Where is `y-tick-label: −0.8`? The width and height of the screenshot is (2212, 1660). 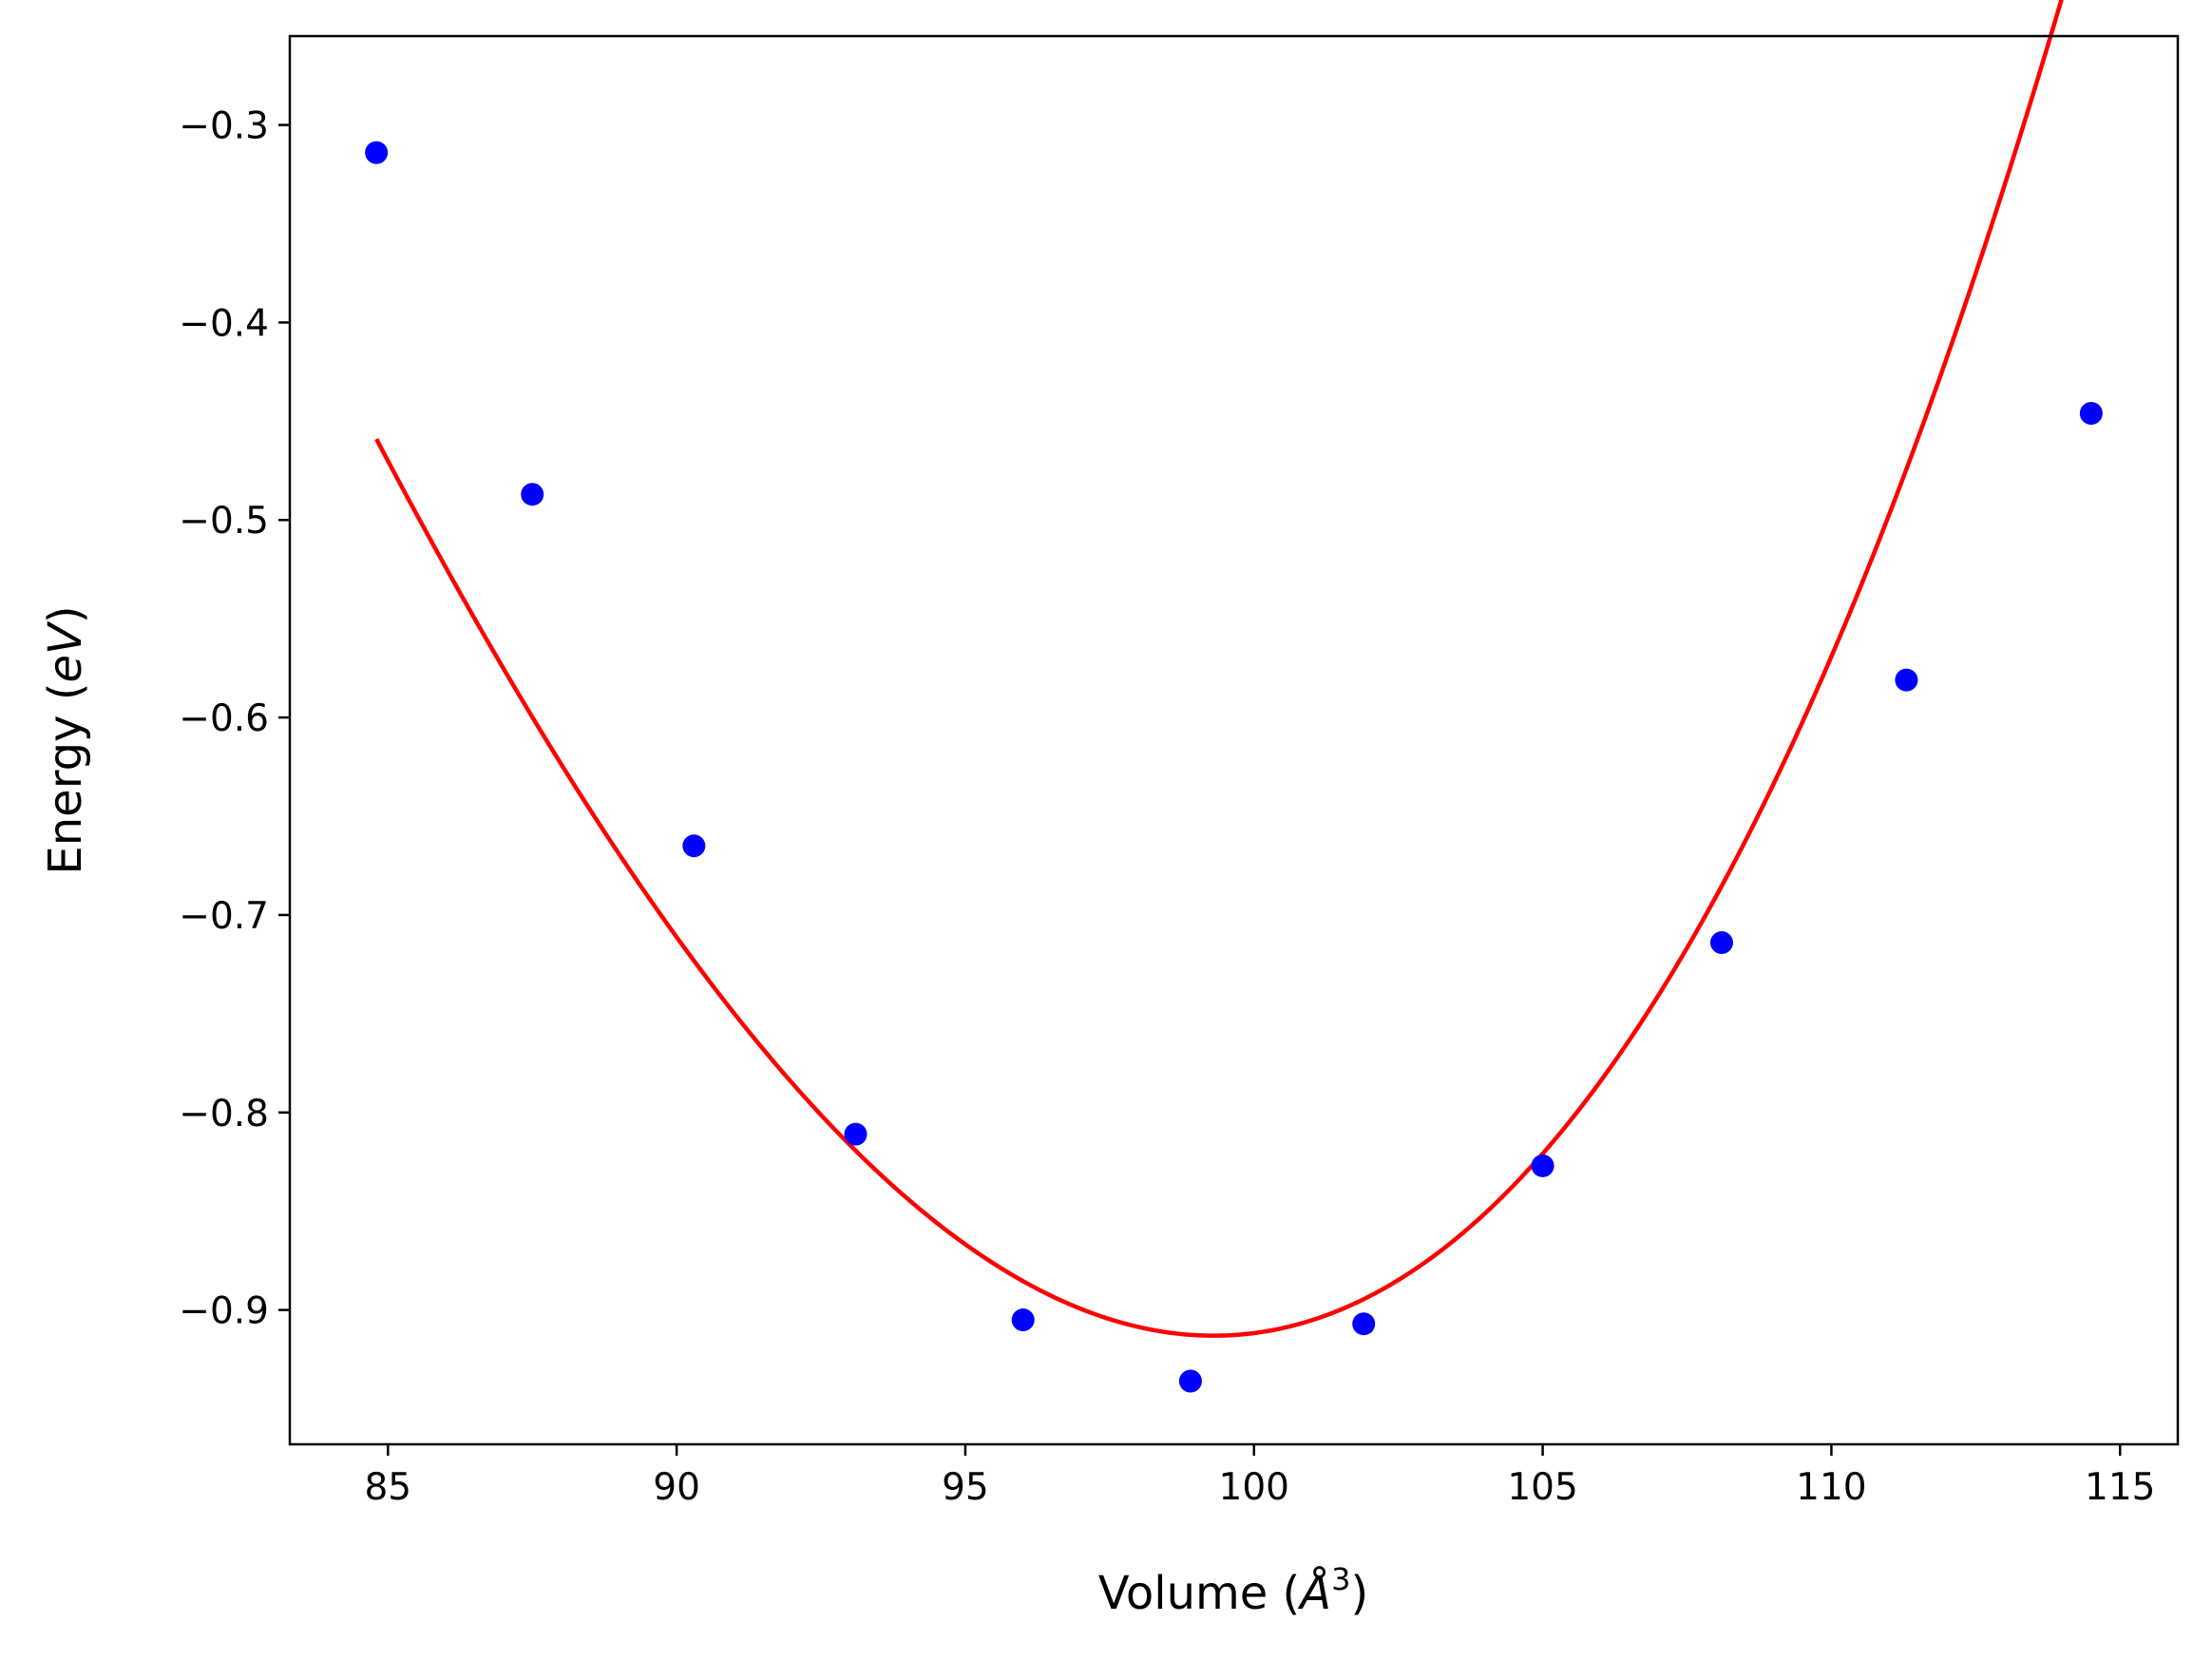 y-tick-label: −0.8 is located at coordinates (224, 1114).